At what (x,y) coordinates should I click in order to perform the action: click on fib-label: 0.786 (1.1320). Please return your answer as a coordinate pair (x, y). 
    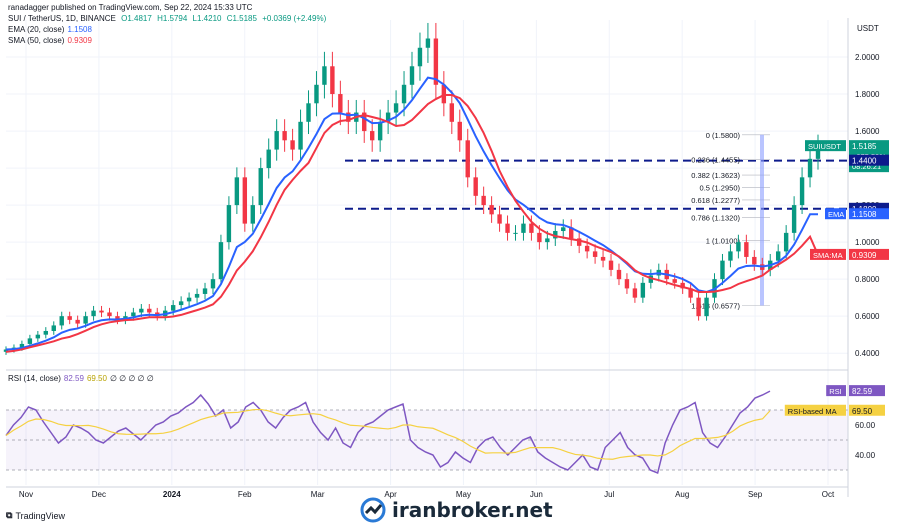
    Looking at the image, I should click on (715, 218).